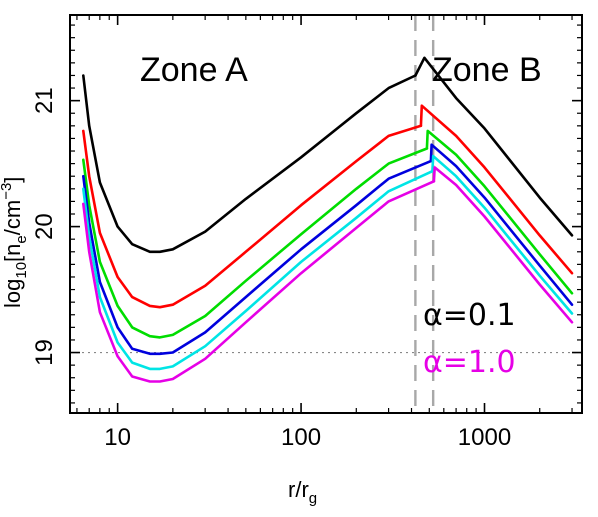 This screenshot has height=517, width=598. Describe the element at coordinates (7, 191) in the screenshot. I see `y-axis-label-unit-sup: −3` at that location.